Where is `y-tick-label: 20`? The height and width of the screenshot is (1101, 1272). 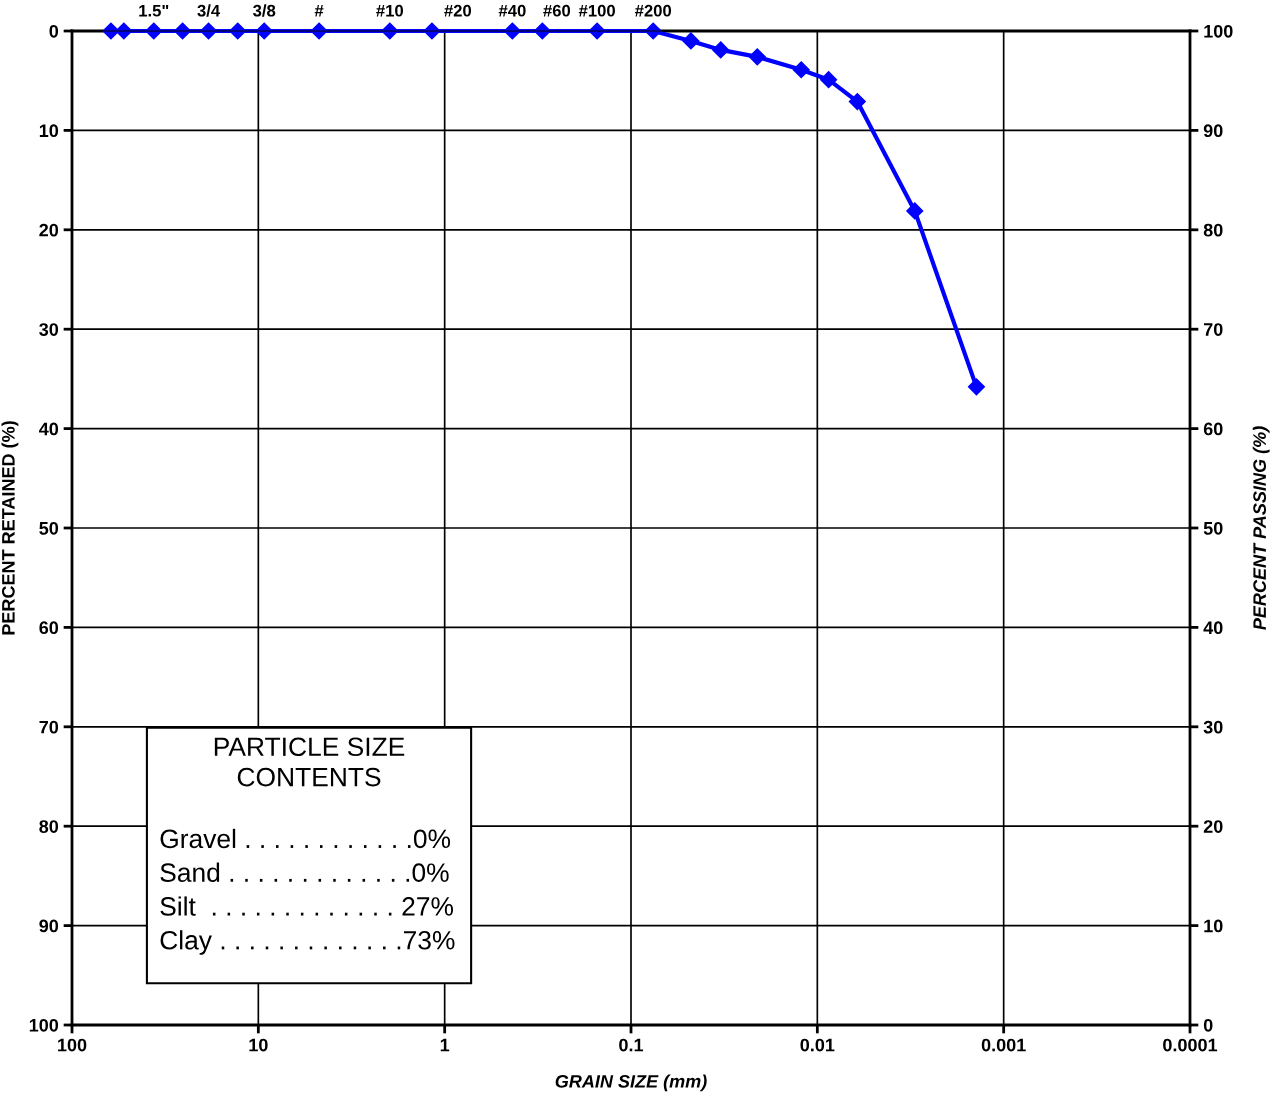
y-tick-label: 20 is located at coordinates (49, 230).